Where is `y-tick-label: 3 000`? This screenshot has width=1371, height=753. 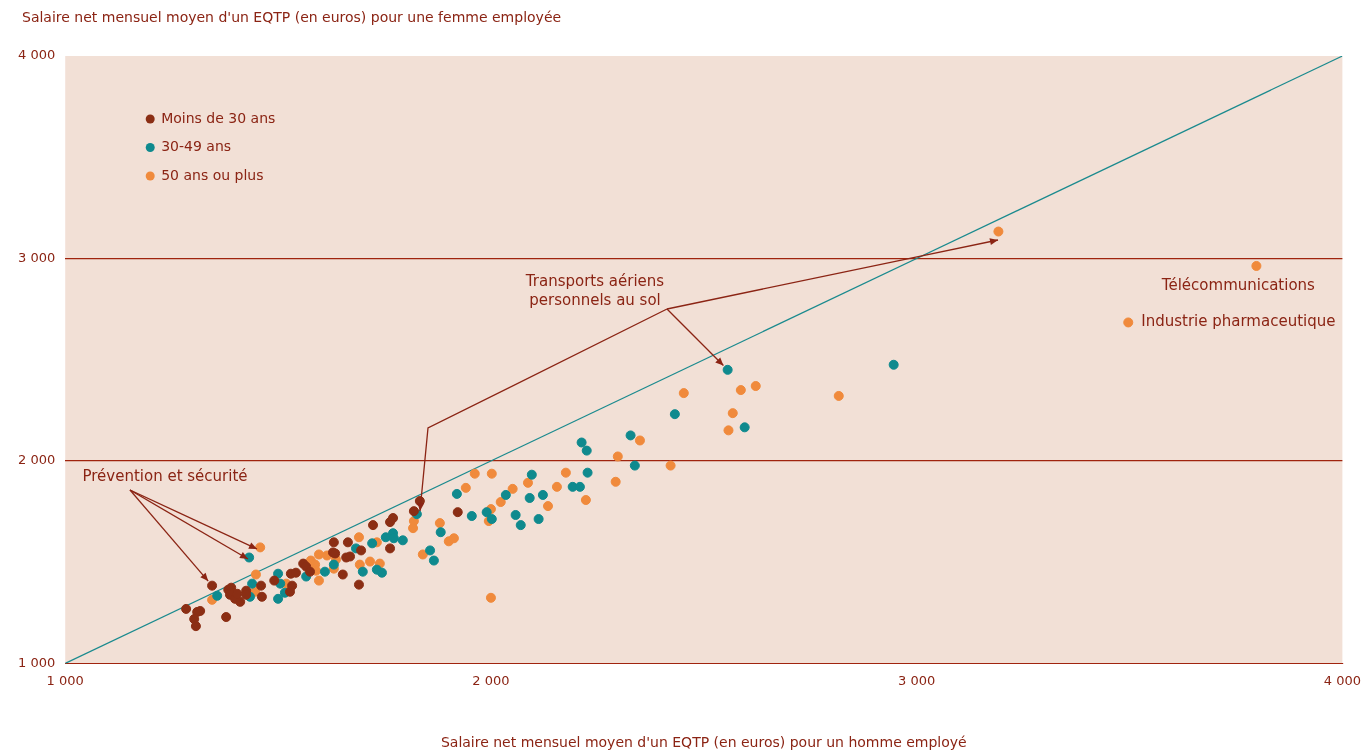
y-tick-label: 3 000 is located at coordinates (37, 257).